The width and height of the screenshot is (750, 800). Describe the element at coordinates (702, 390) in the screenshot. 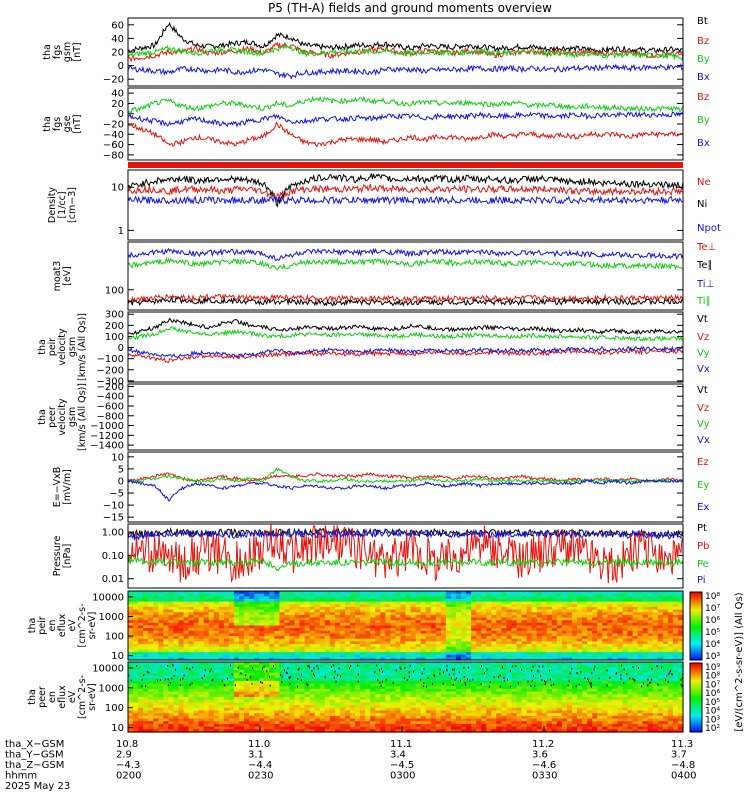

I see `legend-Vt: Vt` at that location.